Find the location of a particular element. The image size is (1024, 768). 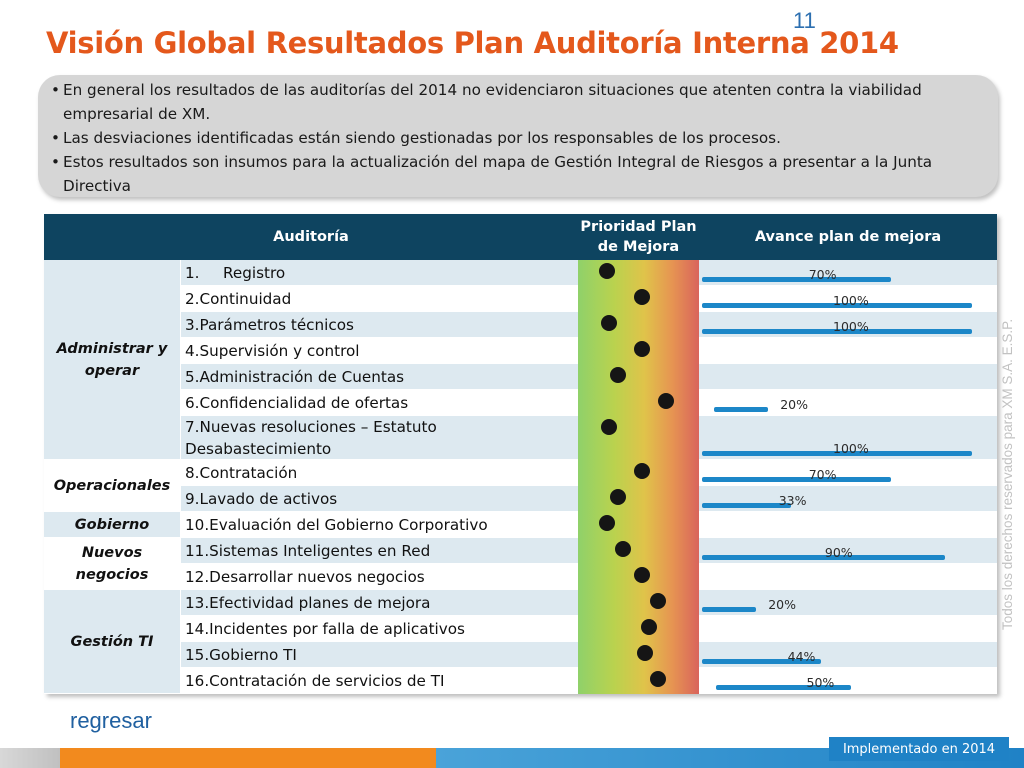

audit-item: 16.Contratación de servicios de TI is located at coordinates (379, 681).